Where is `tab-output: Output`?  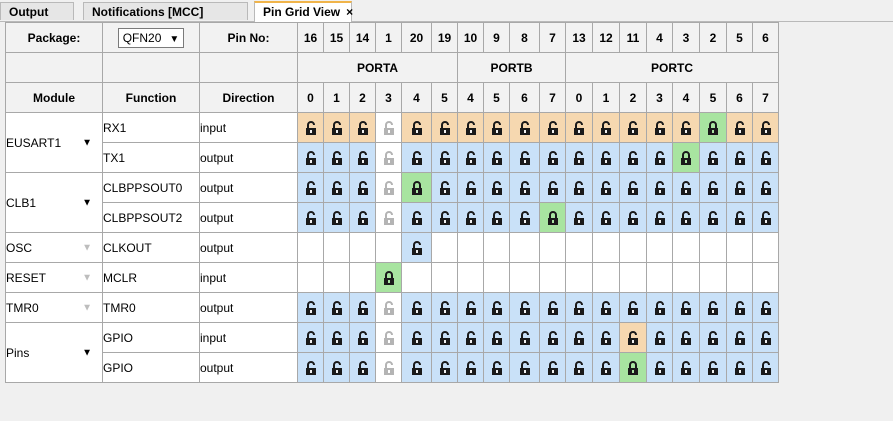
tab-output: Output is located at coordinates (37, 11).